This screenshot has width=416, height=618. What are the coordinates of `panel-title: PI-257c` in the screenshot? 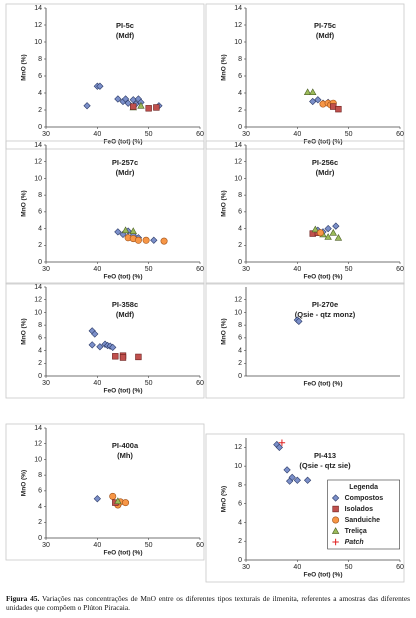 It's located at (125, 162).